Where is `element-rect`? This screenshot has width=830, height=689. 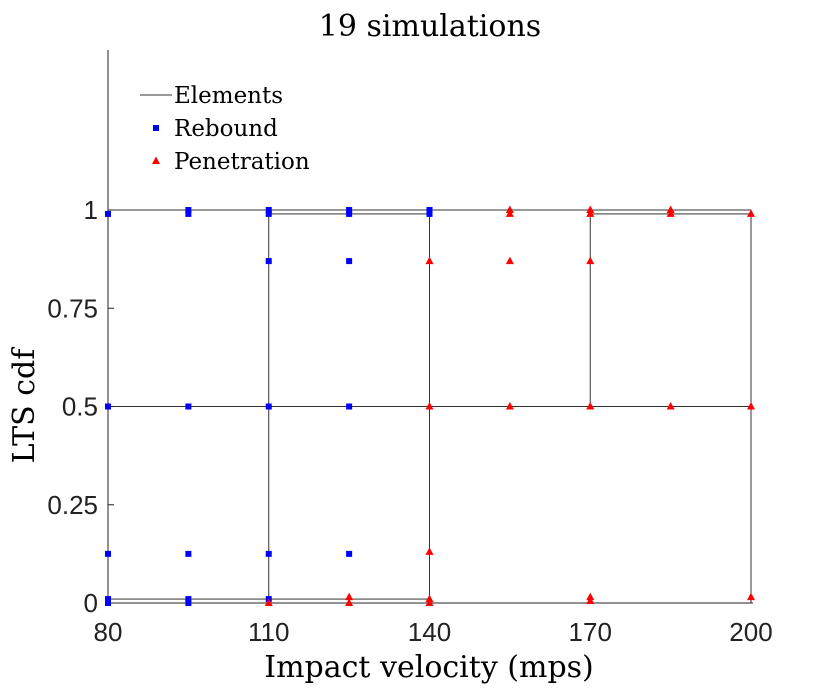
element-rect is located at coordinates (670, 310).